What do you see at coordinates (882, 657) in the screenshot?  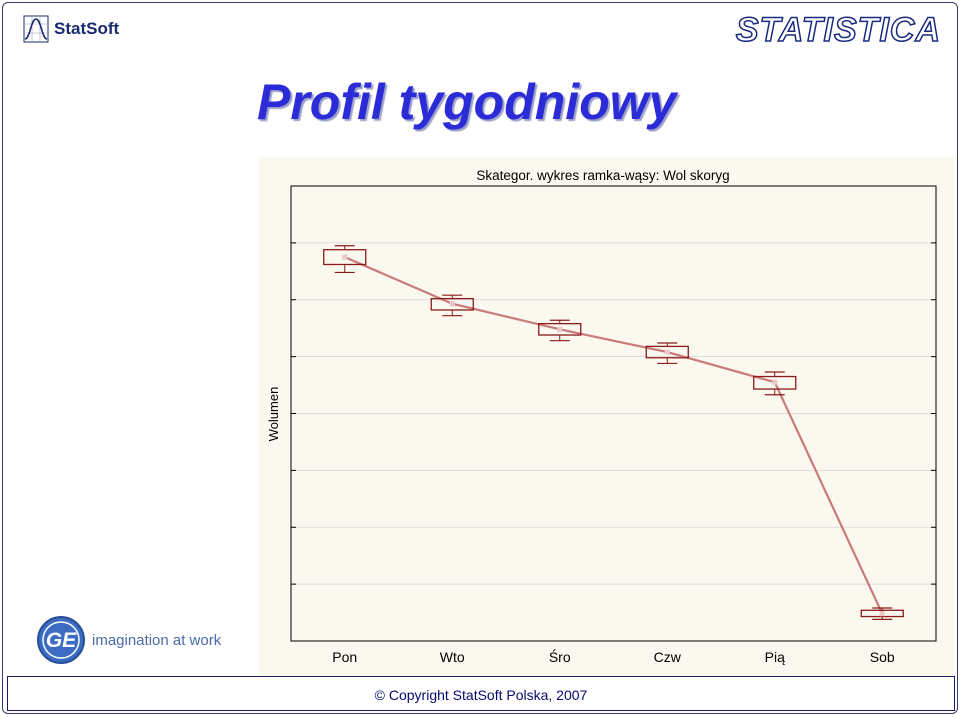 I see `x-tick-label: Sob` at bounding box center [882, 657].